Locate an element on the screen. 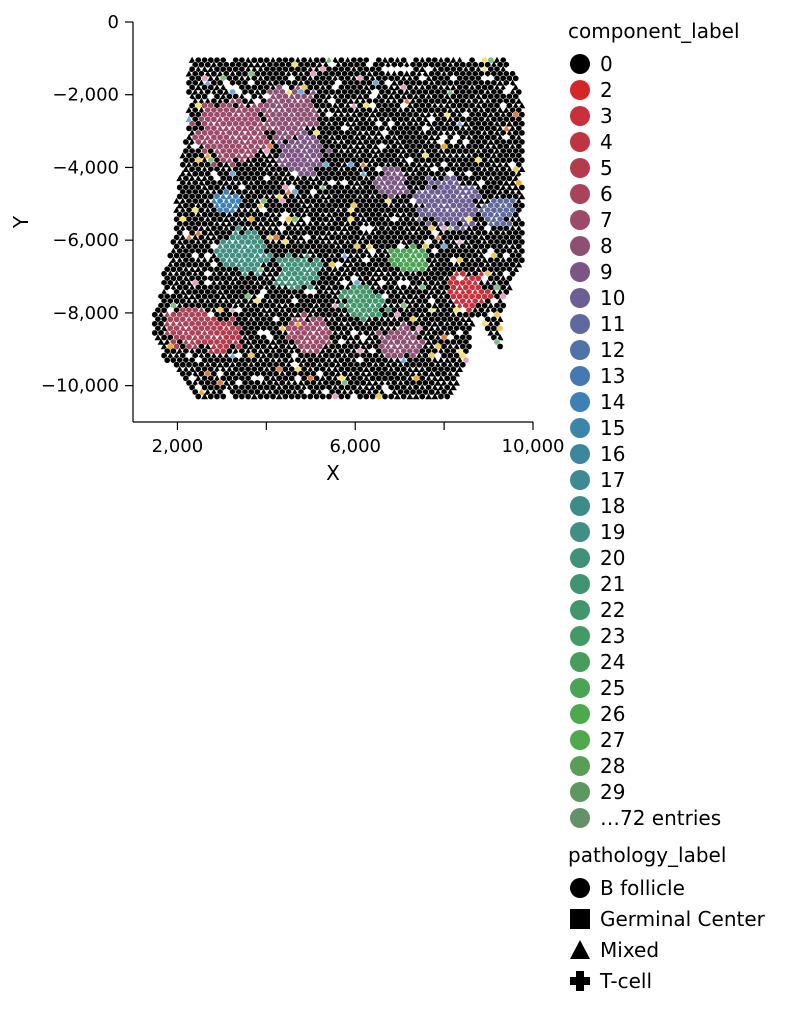 The height and width of the screenshot is (1010, 788). legend-label: 28 is located at coordinates (612, 766).